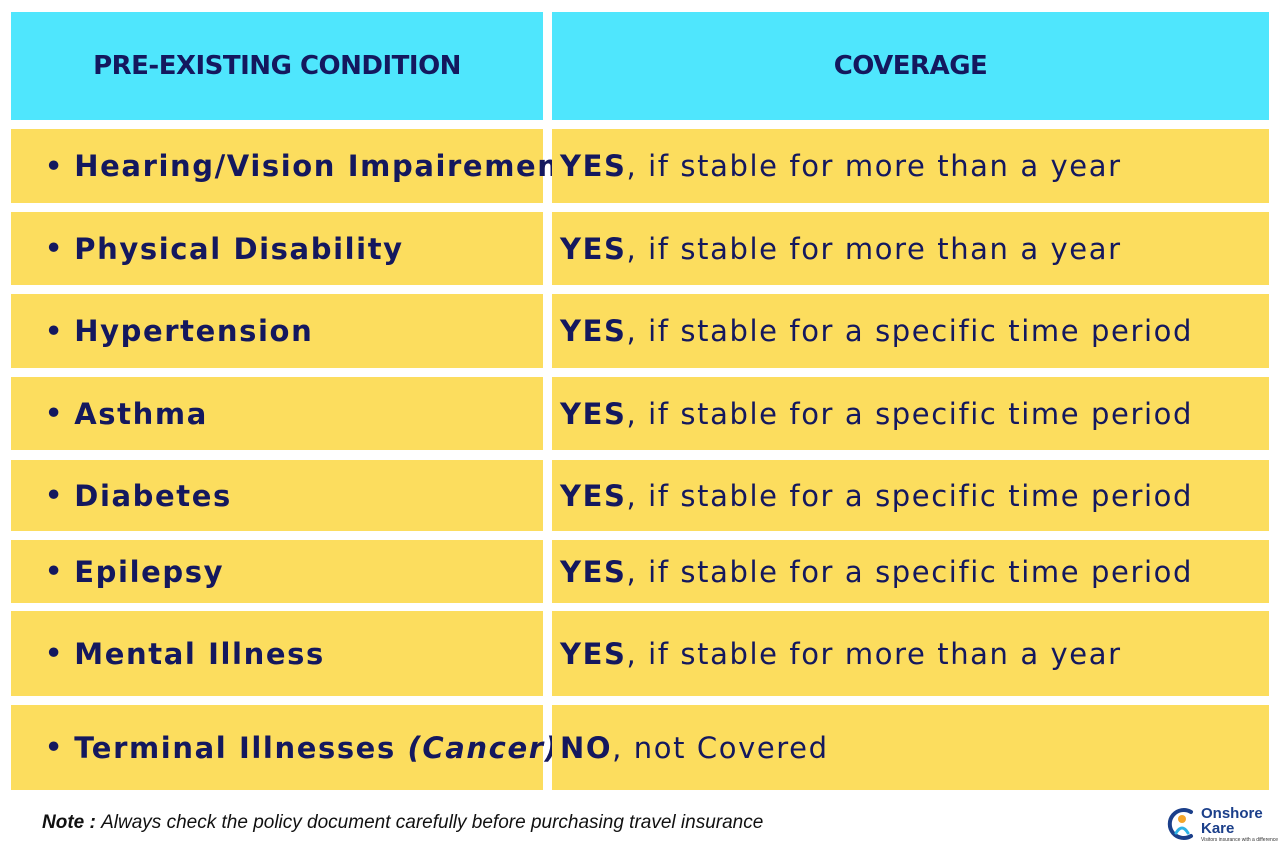  Describe the element at coordinates (1240, 840) in the screenshot. I see `logo-tagline: Visitors insurance with a difference` at that location.